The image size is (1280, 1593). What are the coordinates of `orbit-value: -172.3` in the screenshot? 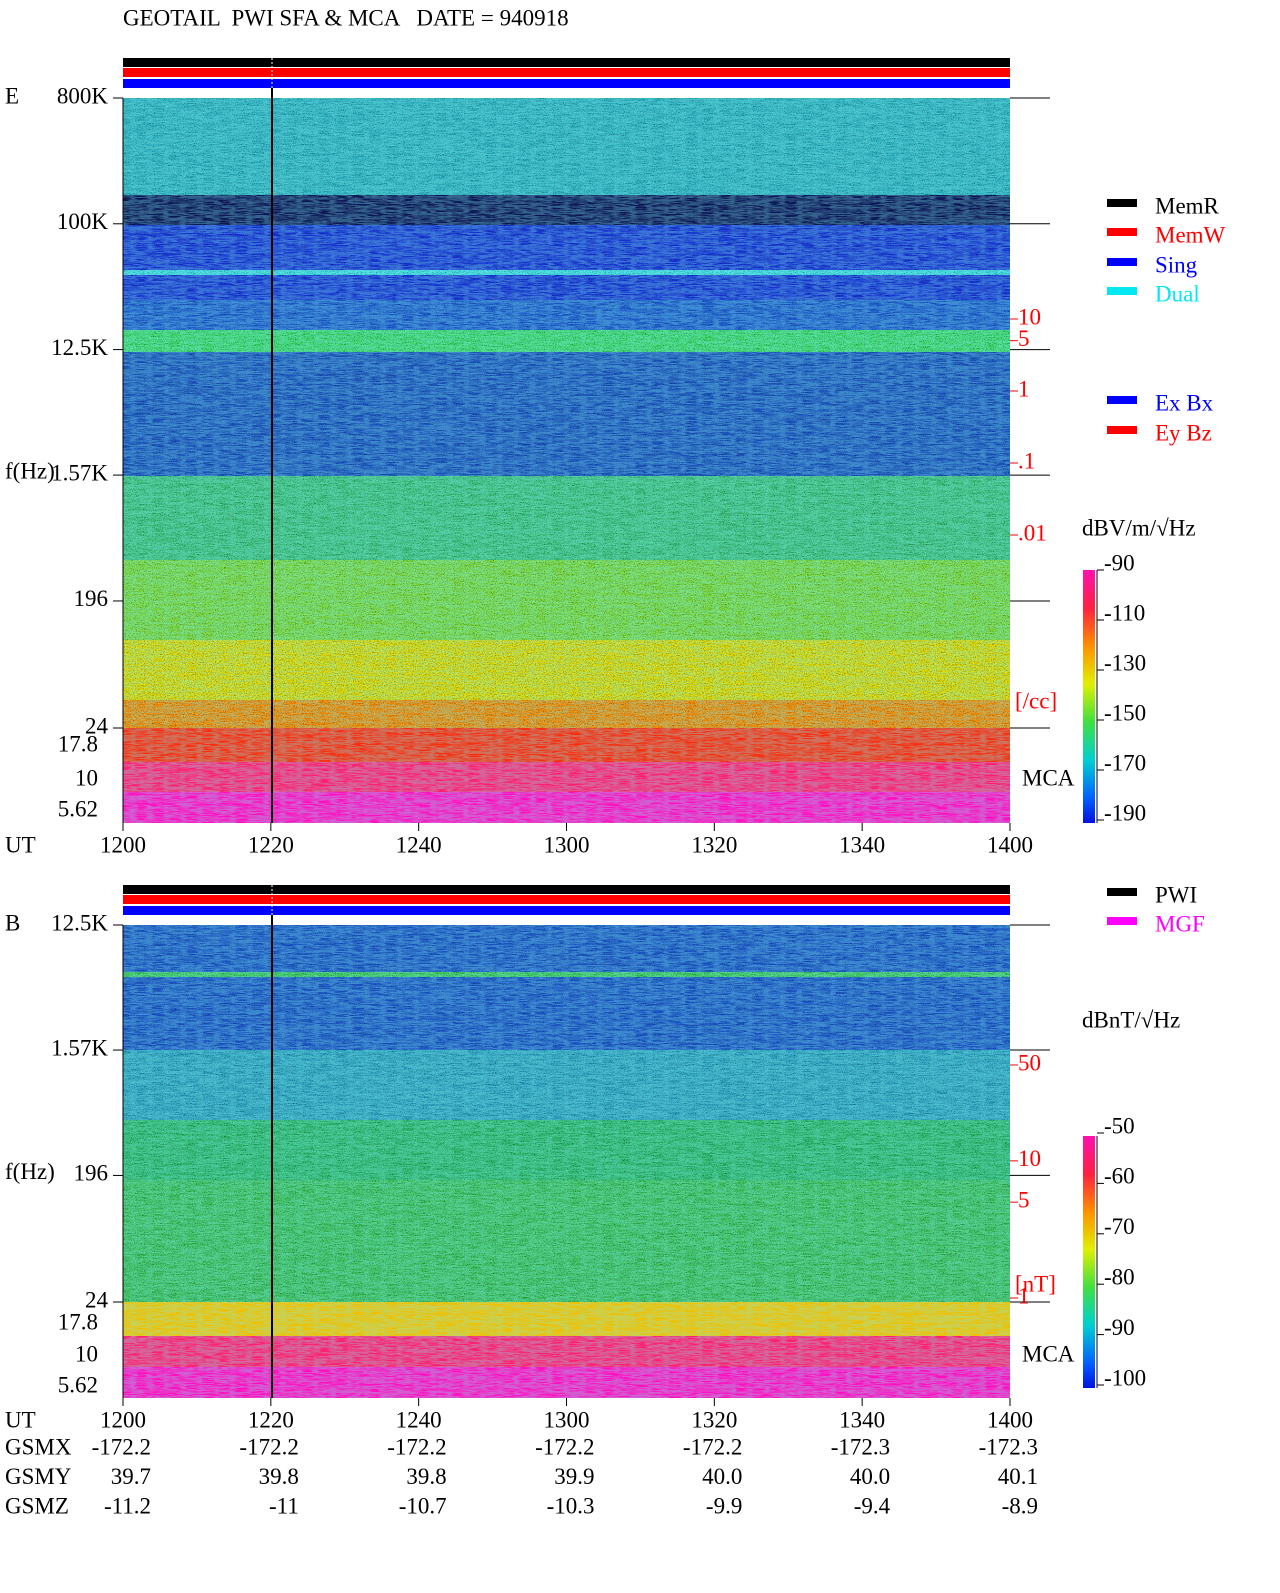 It's located at (860, 1446).